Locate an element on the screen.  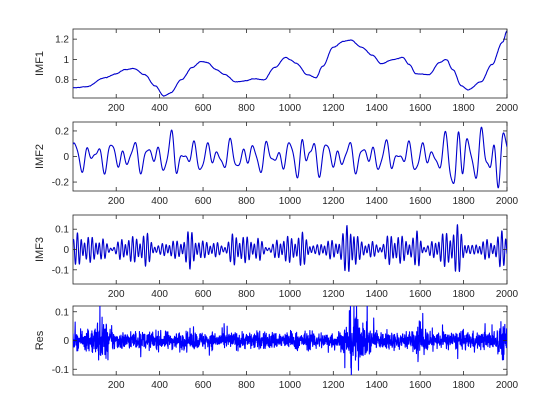
y-axis-label: Res is located at coordinates (40, 340).